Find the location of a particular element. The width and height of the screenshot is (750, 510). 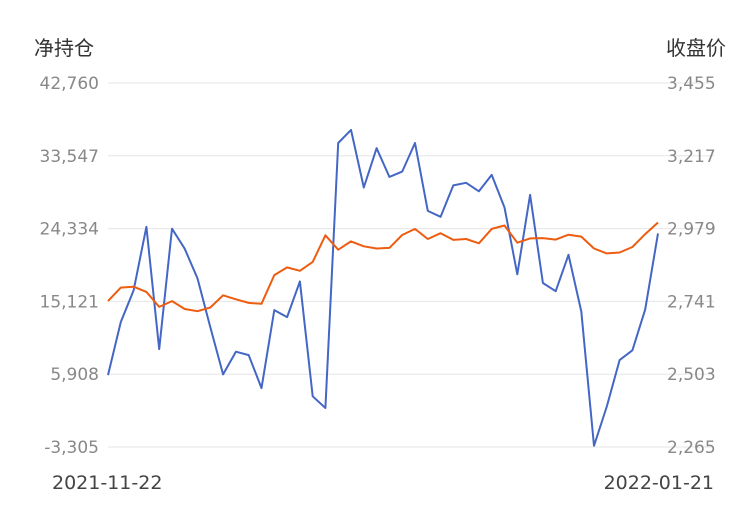

x-start-label: 2021-11-22 is located at coordinates (107, 483).